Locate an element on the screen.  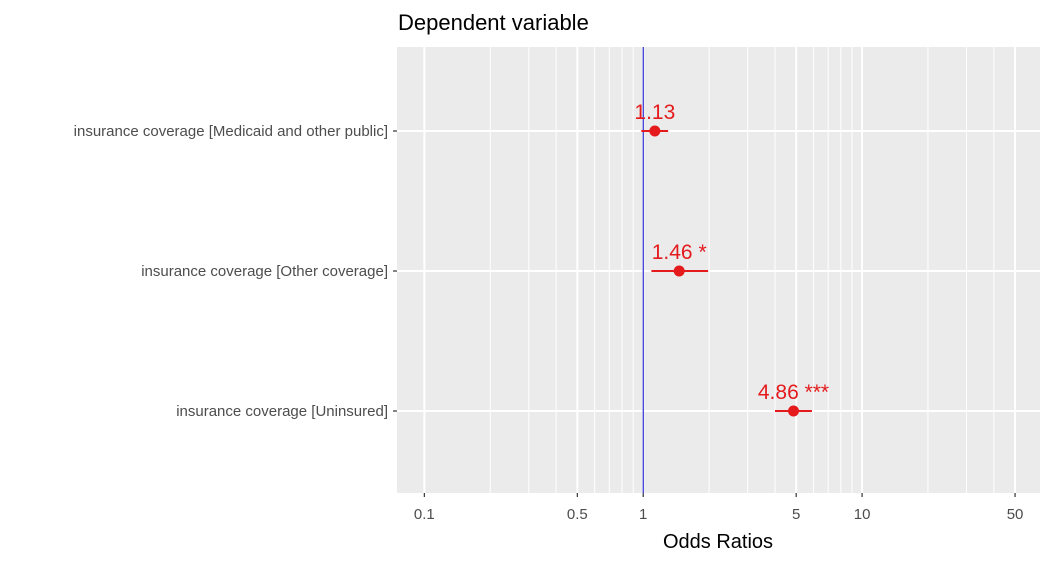
estimate-label: 4.86 *** is located at coordinates (793, 392).